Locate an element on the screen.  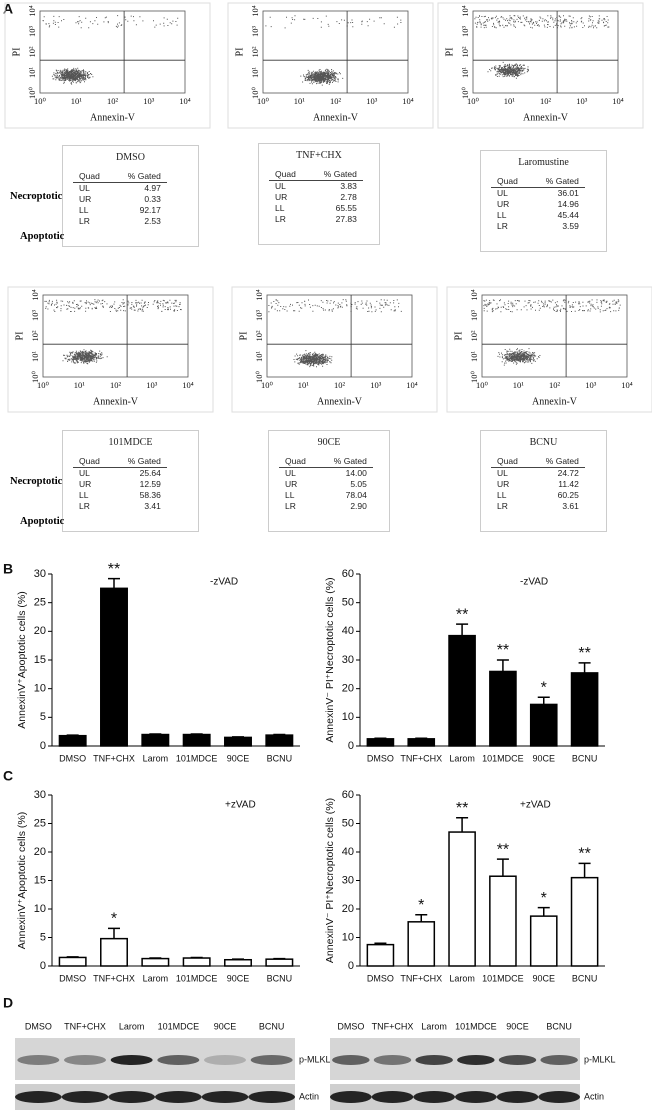
y-axis-label: PI is located at coordinates (449, 52).